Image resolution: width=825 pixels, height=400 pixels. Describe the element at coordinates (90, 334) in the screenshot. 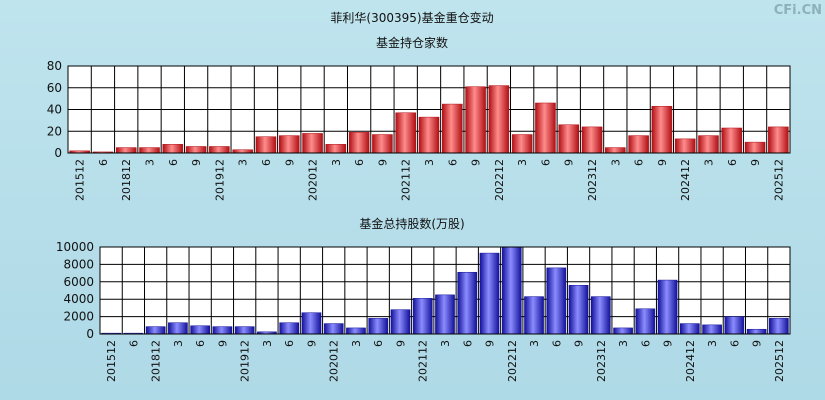

I see `y-tick-label: 0` at that location.